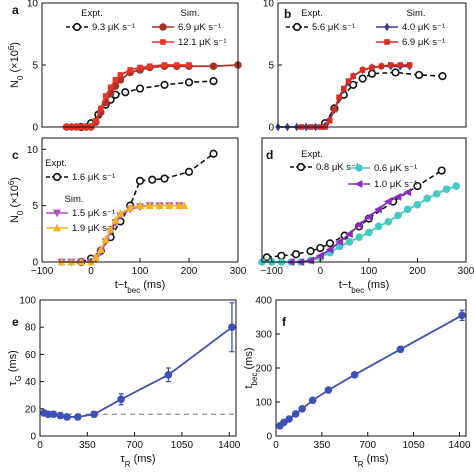 The height and width of the screenshot is (476, 474). Describe the element at coordinates (395, 184) in the screenshot. I see `legend-label: 1.0 μK s⁻¹` at that location.